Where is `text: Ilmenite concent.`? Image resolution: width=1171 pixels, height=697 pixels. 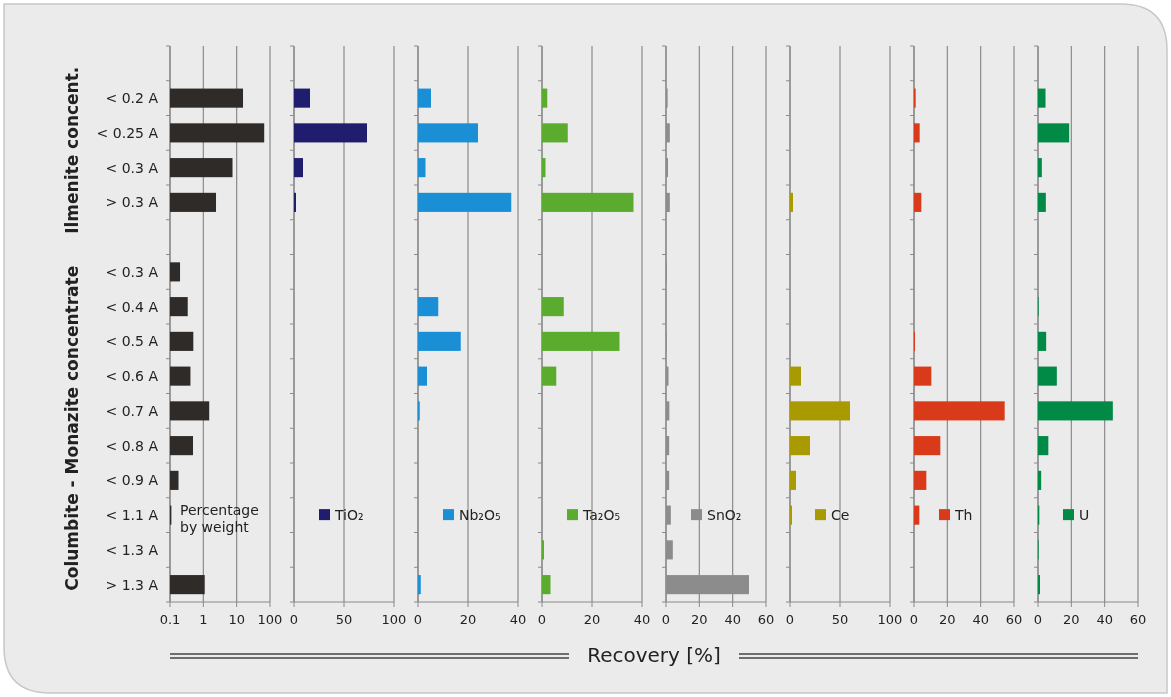 text: Ilmenite concent. is located at coordinates (72, 150).